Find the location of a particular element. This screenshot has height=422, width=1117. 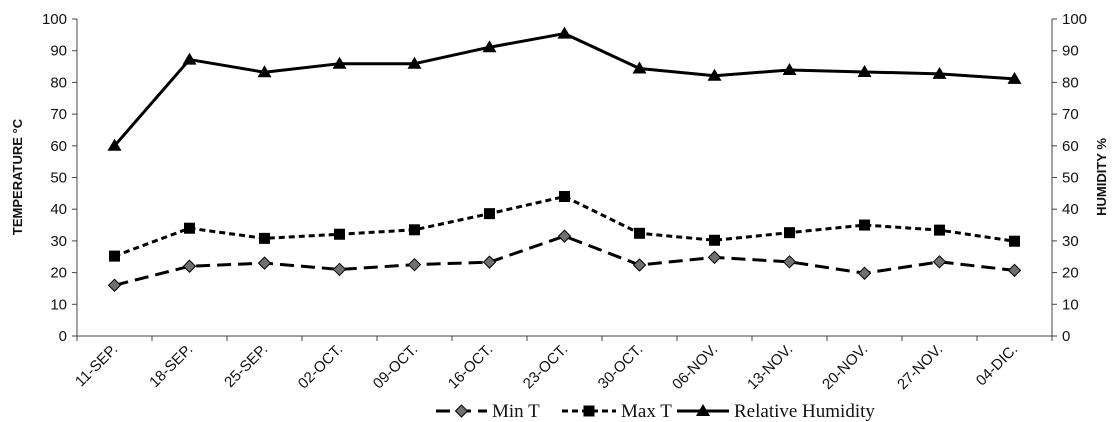

x-tick-label: 23-OCT. is located at coordinates (546, 367).